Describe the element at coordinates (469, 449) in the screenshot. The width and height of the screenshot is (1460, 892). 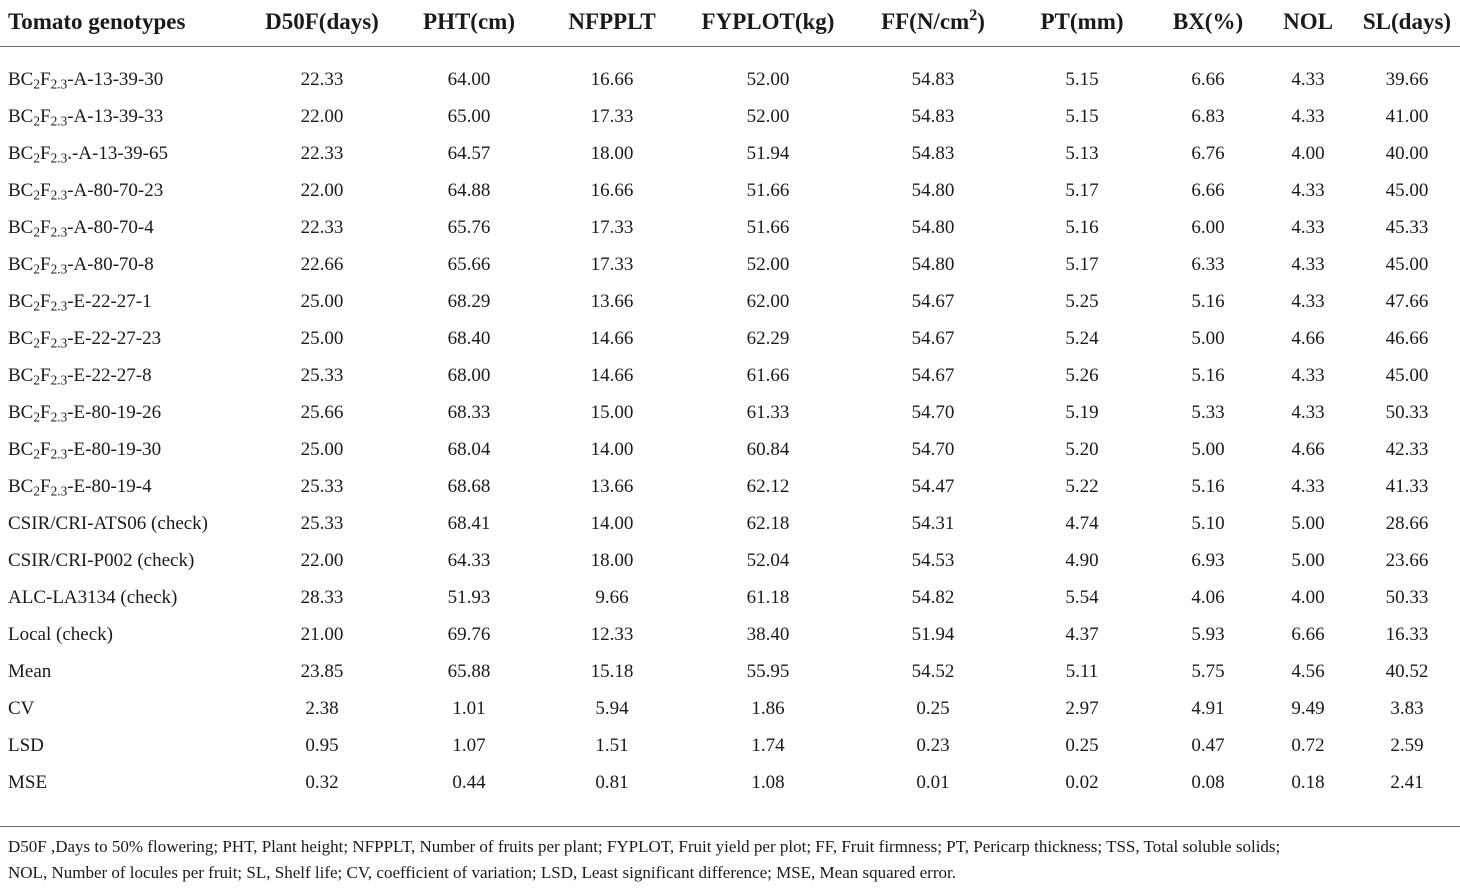
I see `value-cell: 68.04` at that location.